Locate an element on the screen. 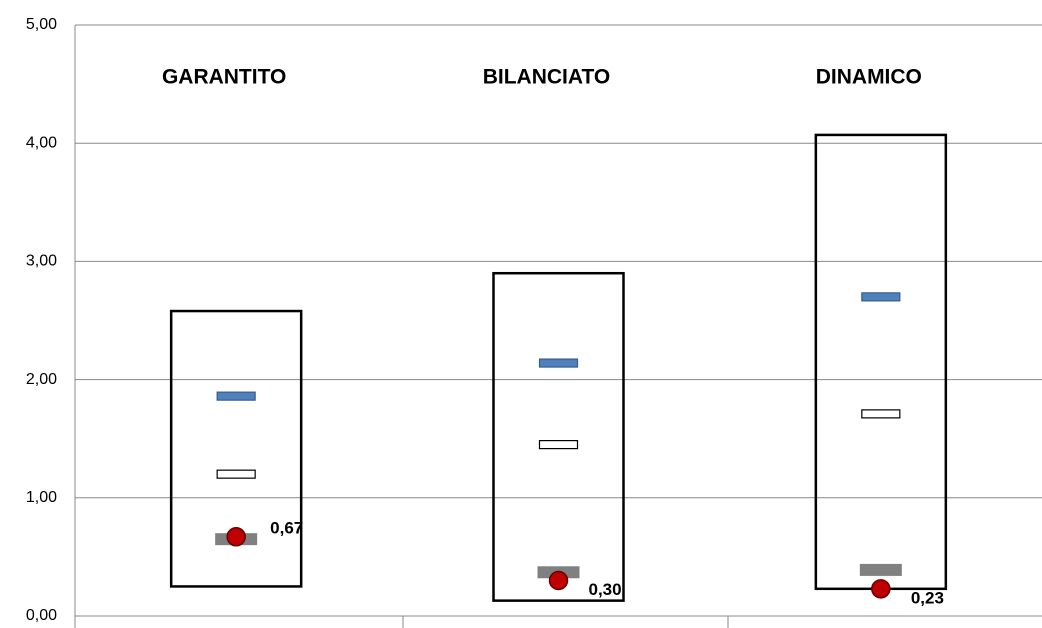  bar-marker is located at coordinates (880, 569).